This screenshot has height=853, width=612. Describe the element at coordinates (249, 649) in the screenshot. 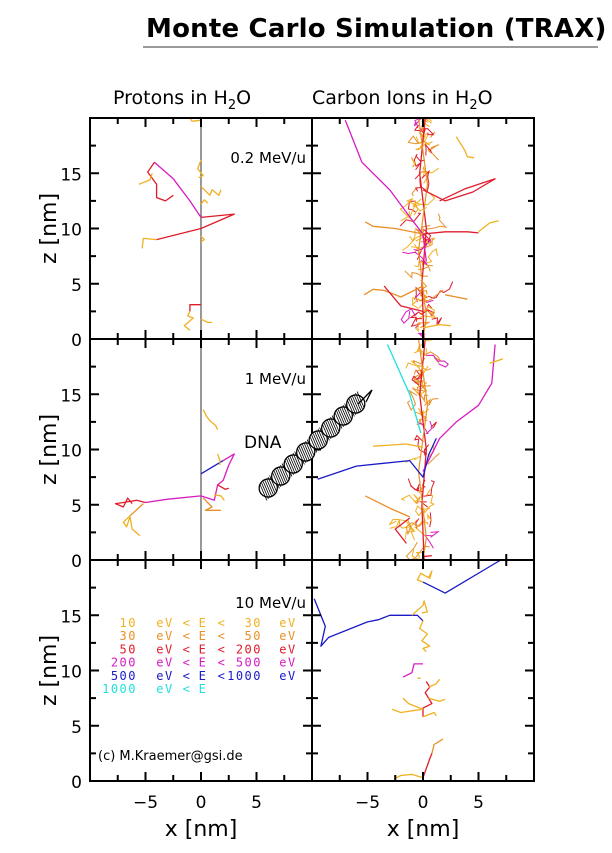

I see `legend-entry-text: 200` at that location.